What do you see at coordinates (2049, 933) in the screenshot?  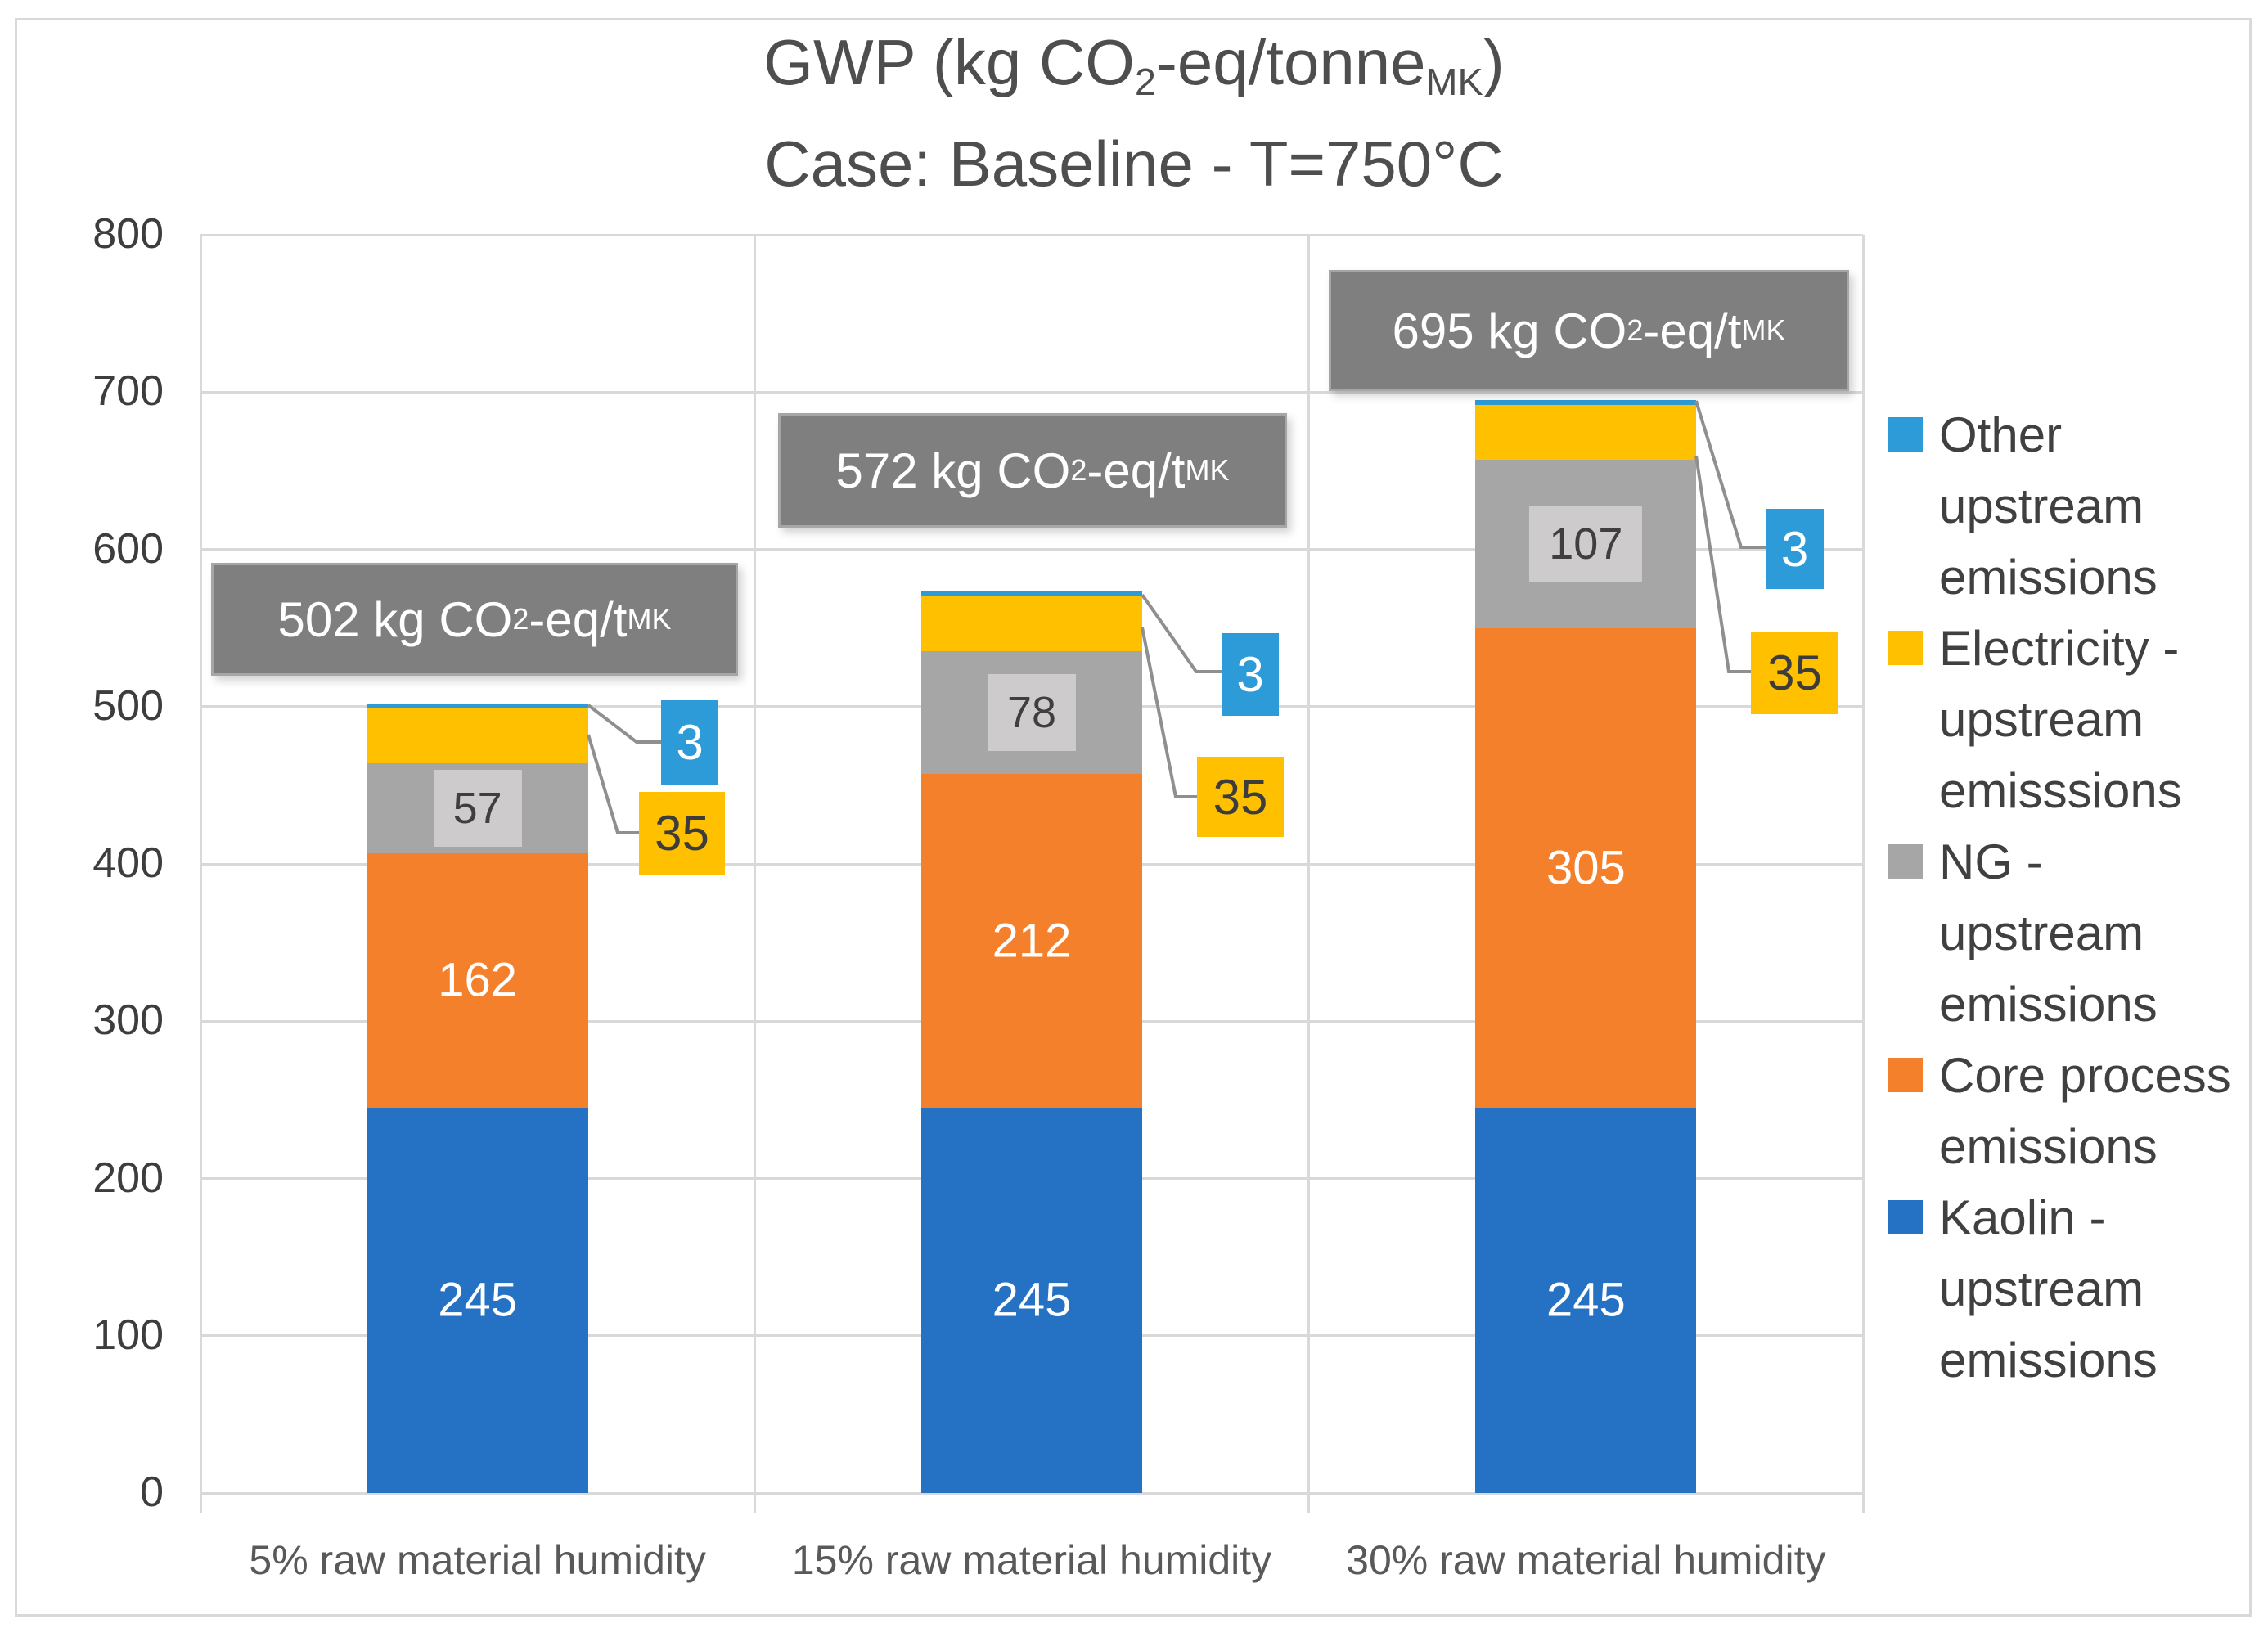 I see `legend-label: NG - upstream emissions` at bounding box center [2049, 933].